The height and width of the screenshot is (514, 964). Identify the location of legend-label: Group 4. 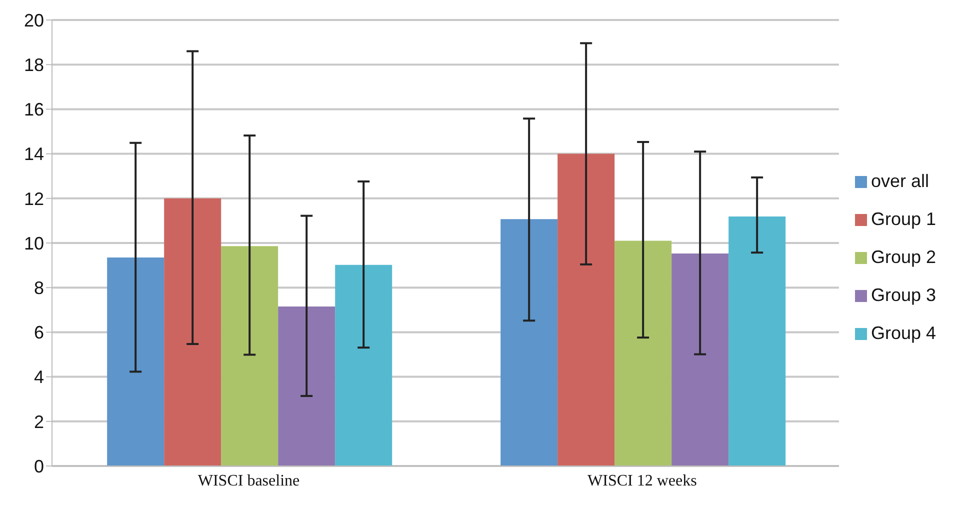
(903, 333).